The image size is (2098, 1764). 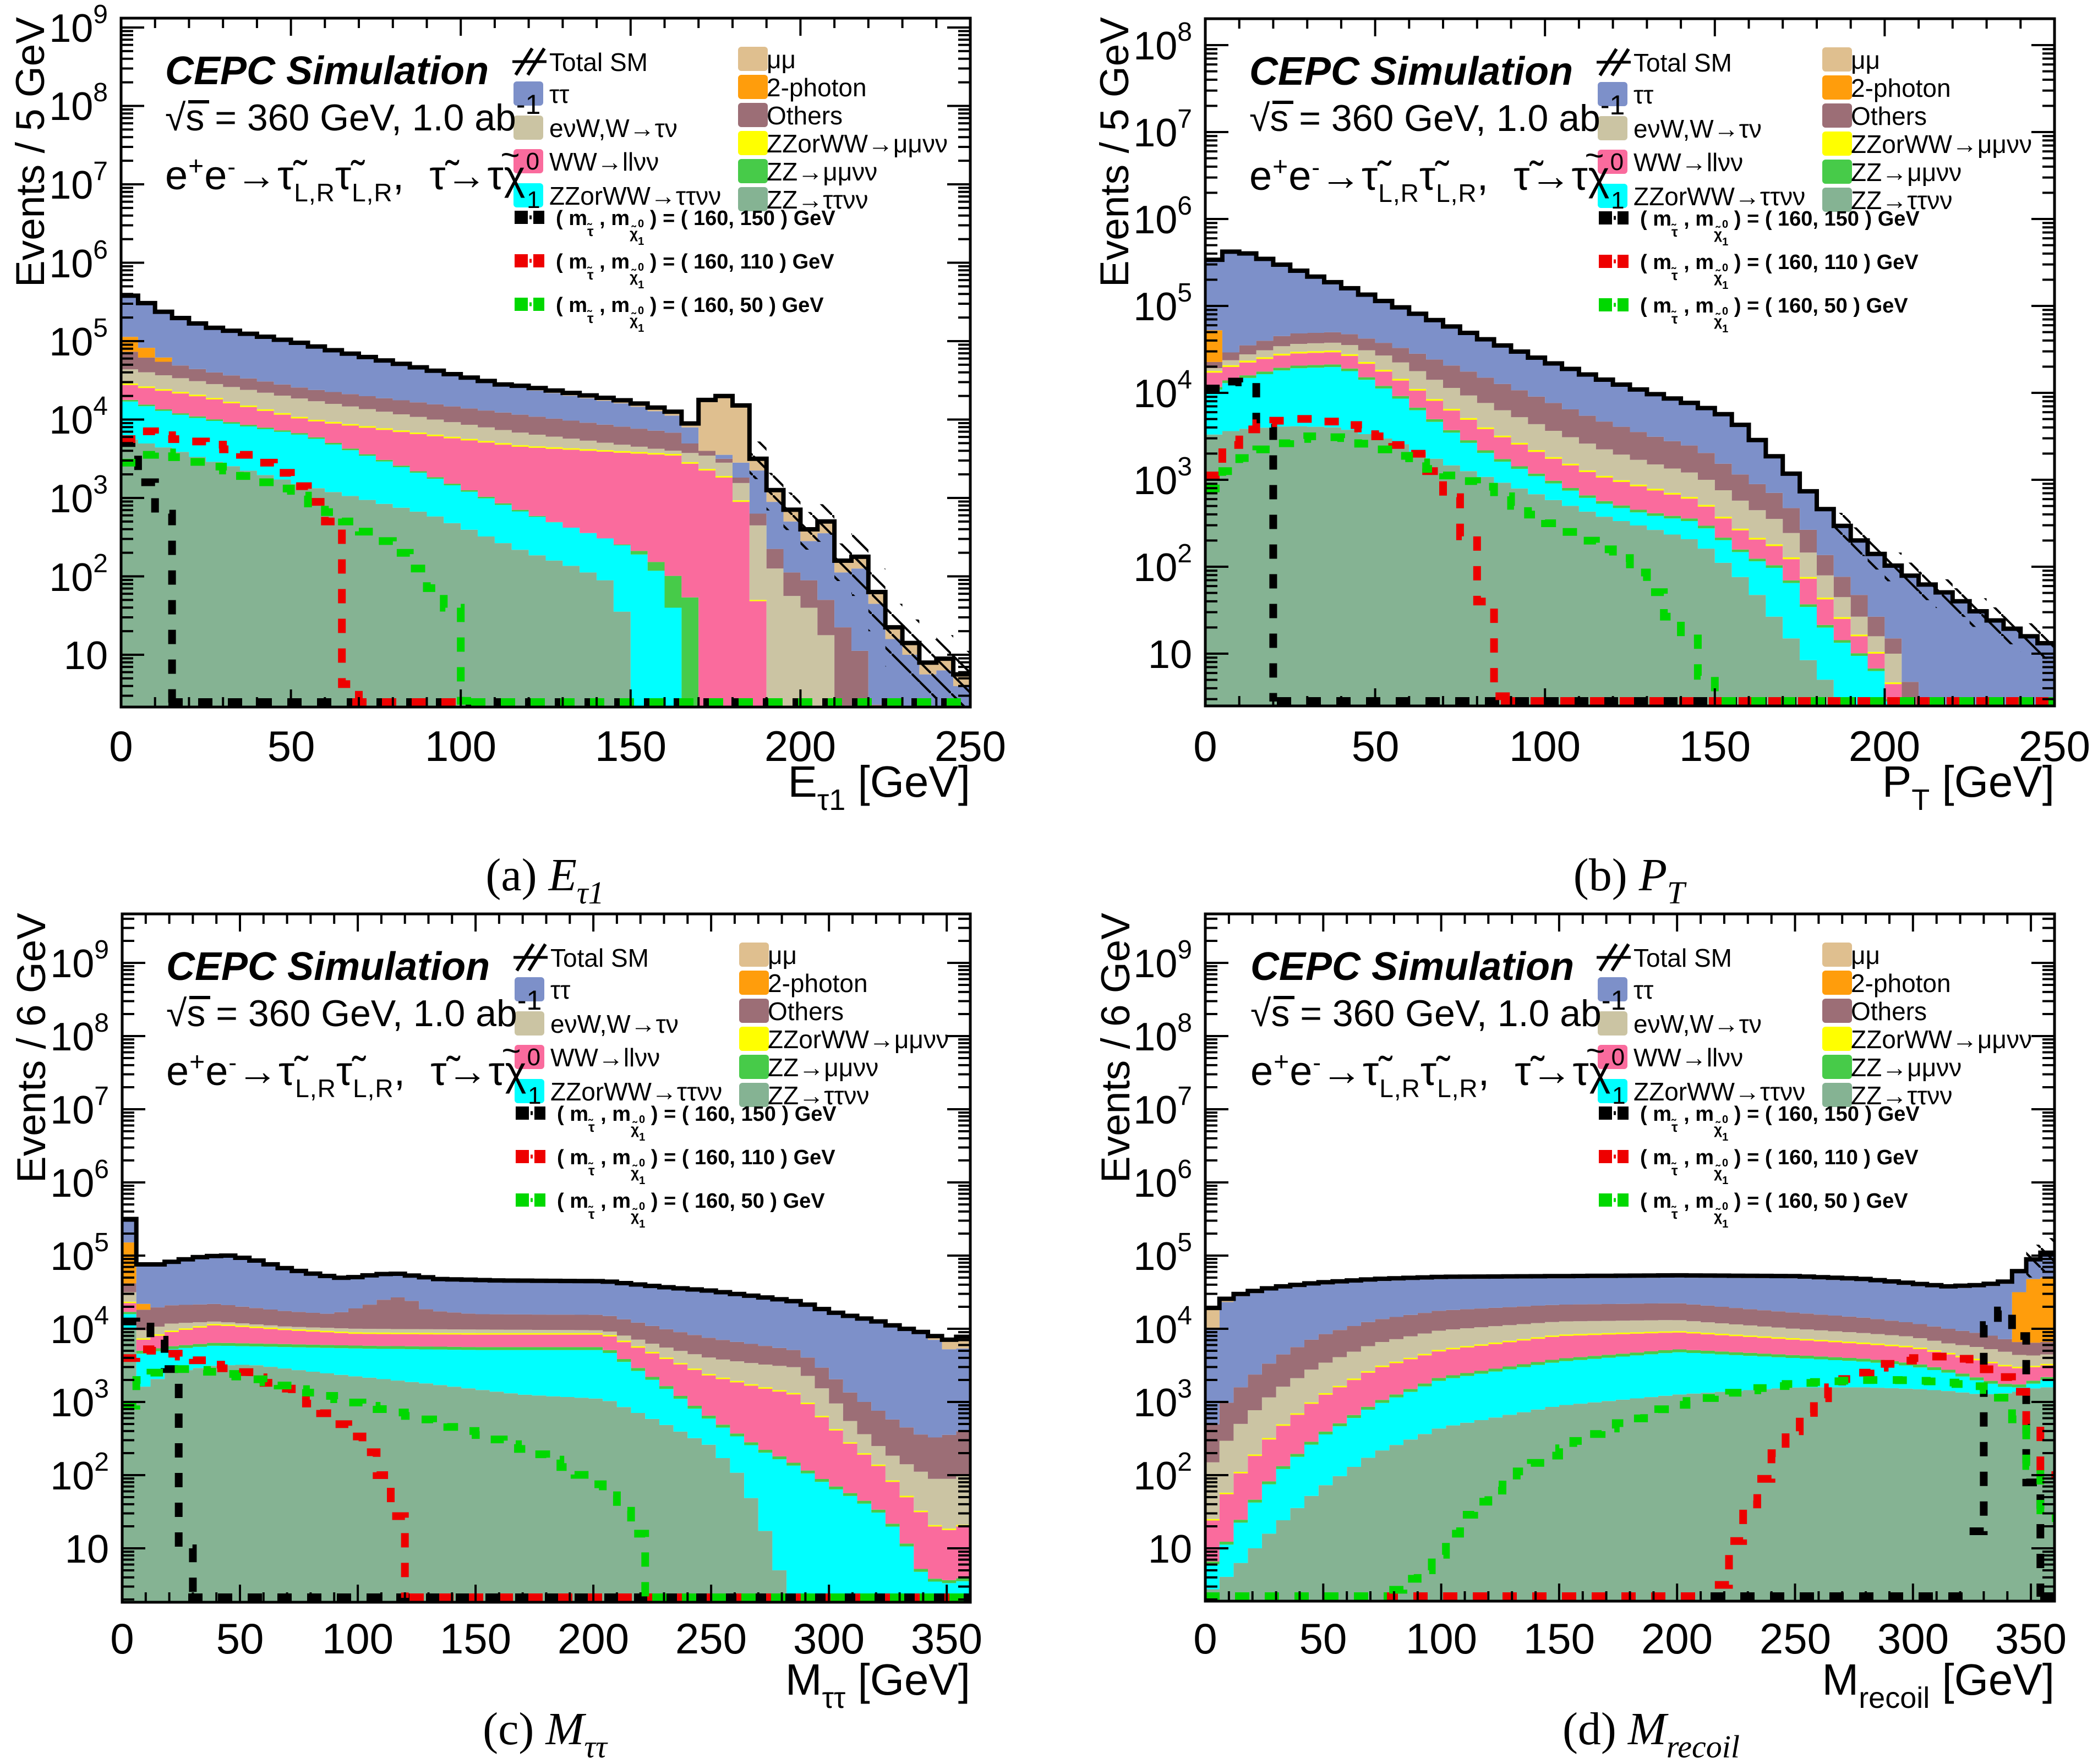 What do you see at coordinates (78, 339) in the screenshot?
I see `svg-text: 105` at bounding box center [78, 339].